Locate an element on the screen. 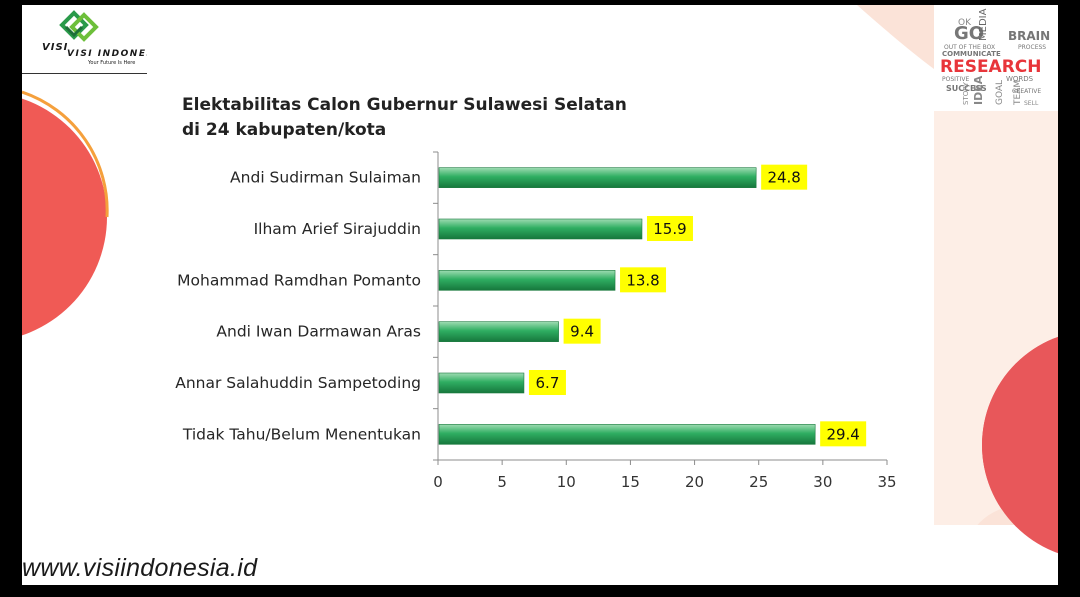 This screenshot has width=1080, height=597. category-label: Annar Salahuddin Sampetoding is located at coordinates (298, 383).